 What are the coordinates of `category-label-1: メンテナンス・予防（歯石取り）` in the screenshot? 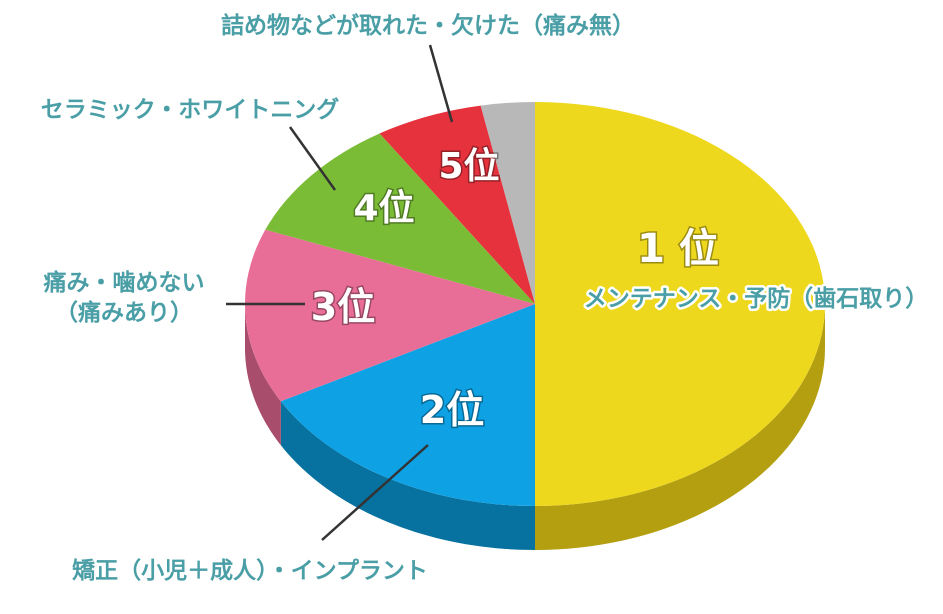 It's located at (756, 298).